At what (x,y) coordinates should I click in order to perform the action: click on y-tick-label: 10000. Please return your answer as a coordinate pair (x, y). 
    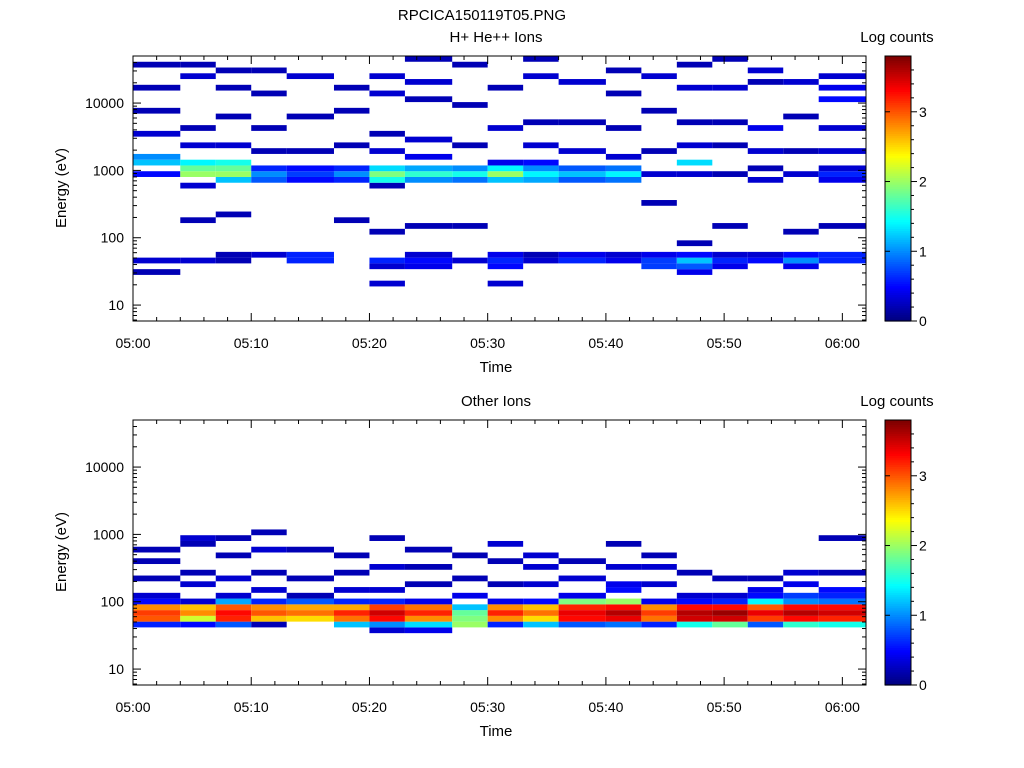
    Looking at the image, I should click on (104, 467).